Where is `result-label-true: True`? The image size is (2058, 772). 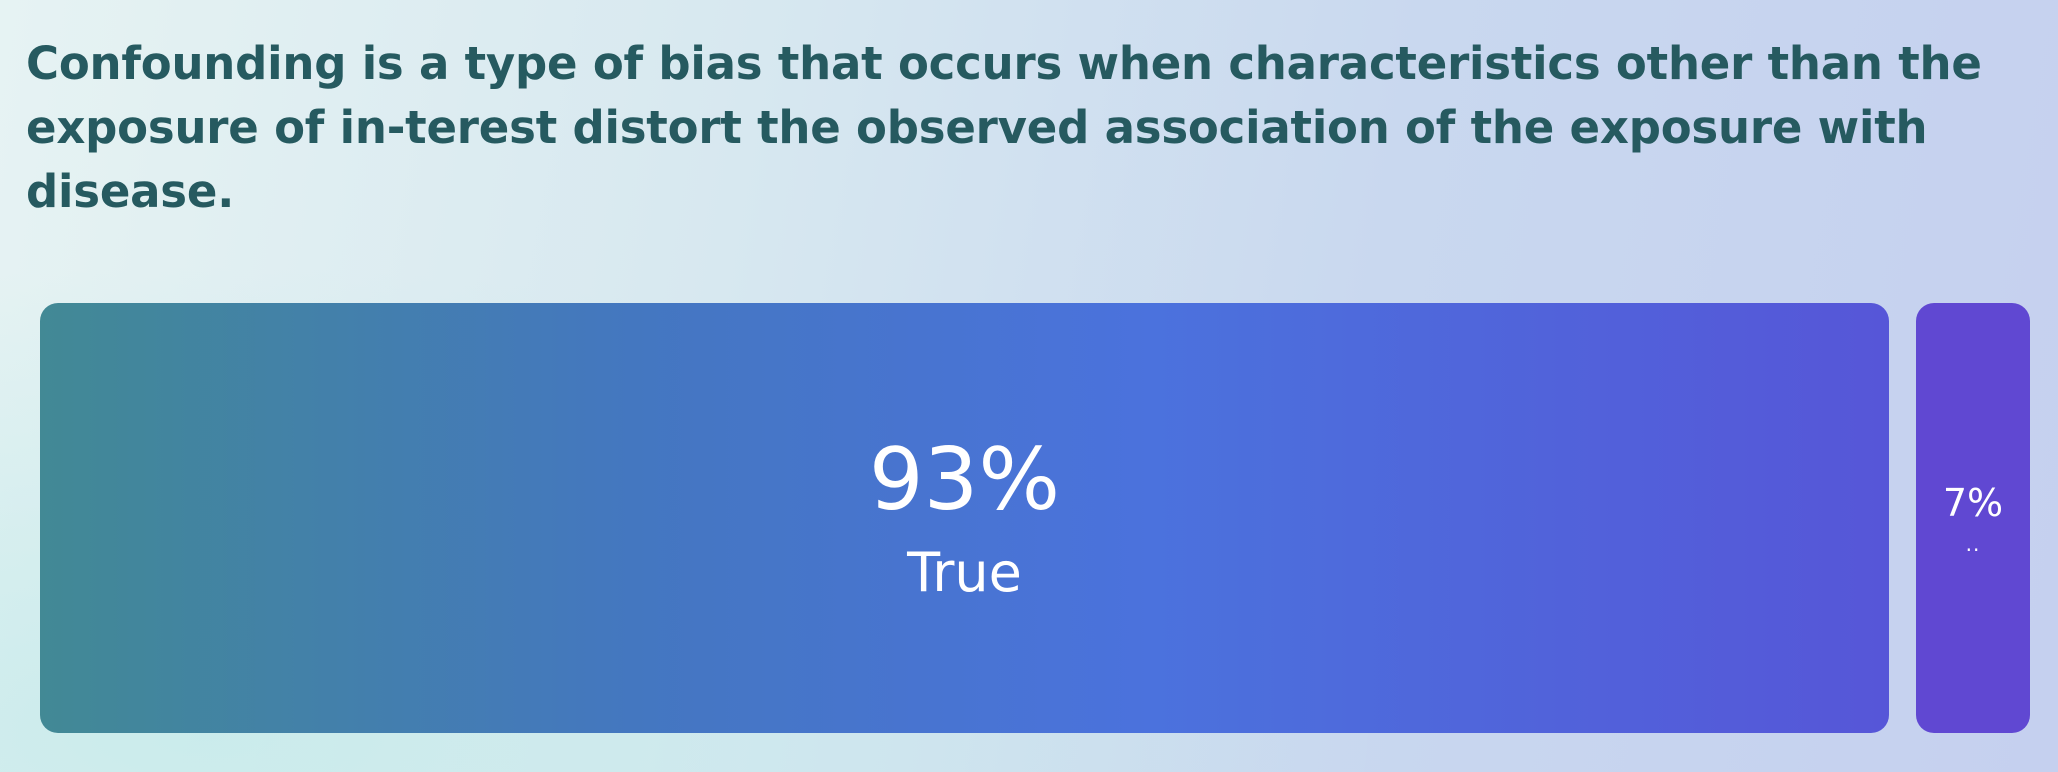 result-label-true: True is located at coordinates (964, 572).